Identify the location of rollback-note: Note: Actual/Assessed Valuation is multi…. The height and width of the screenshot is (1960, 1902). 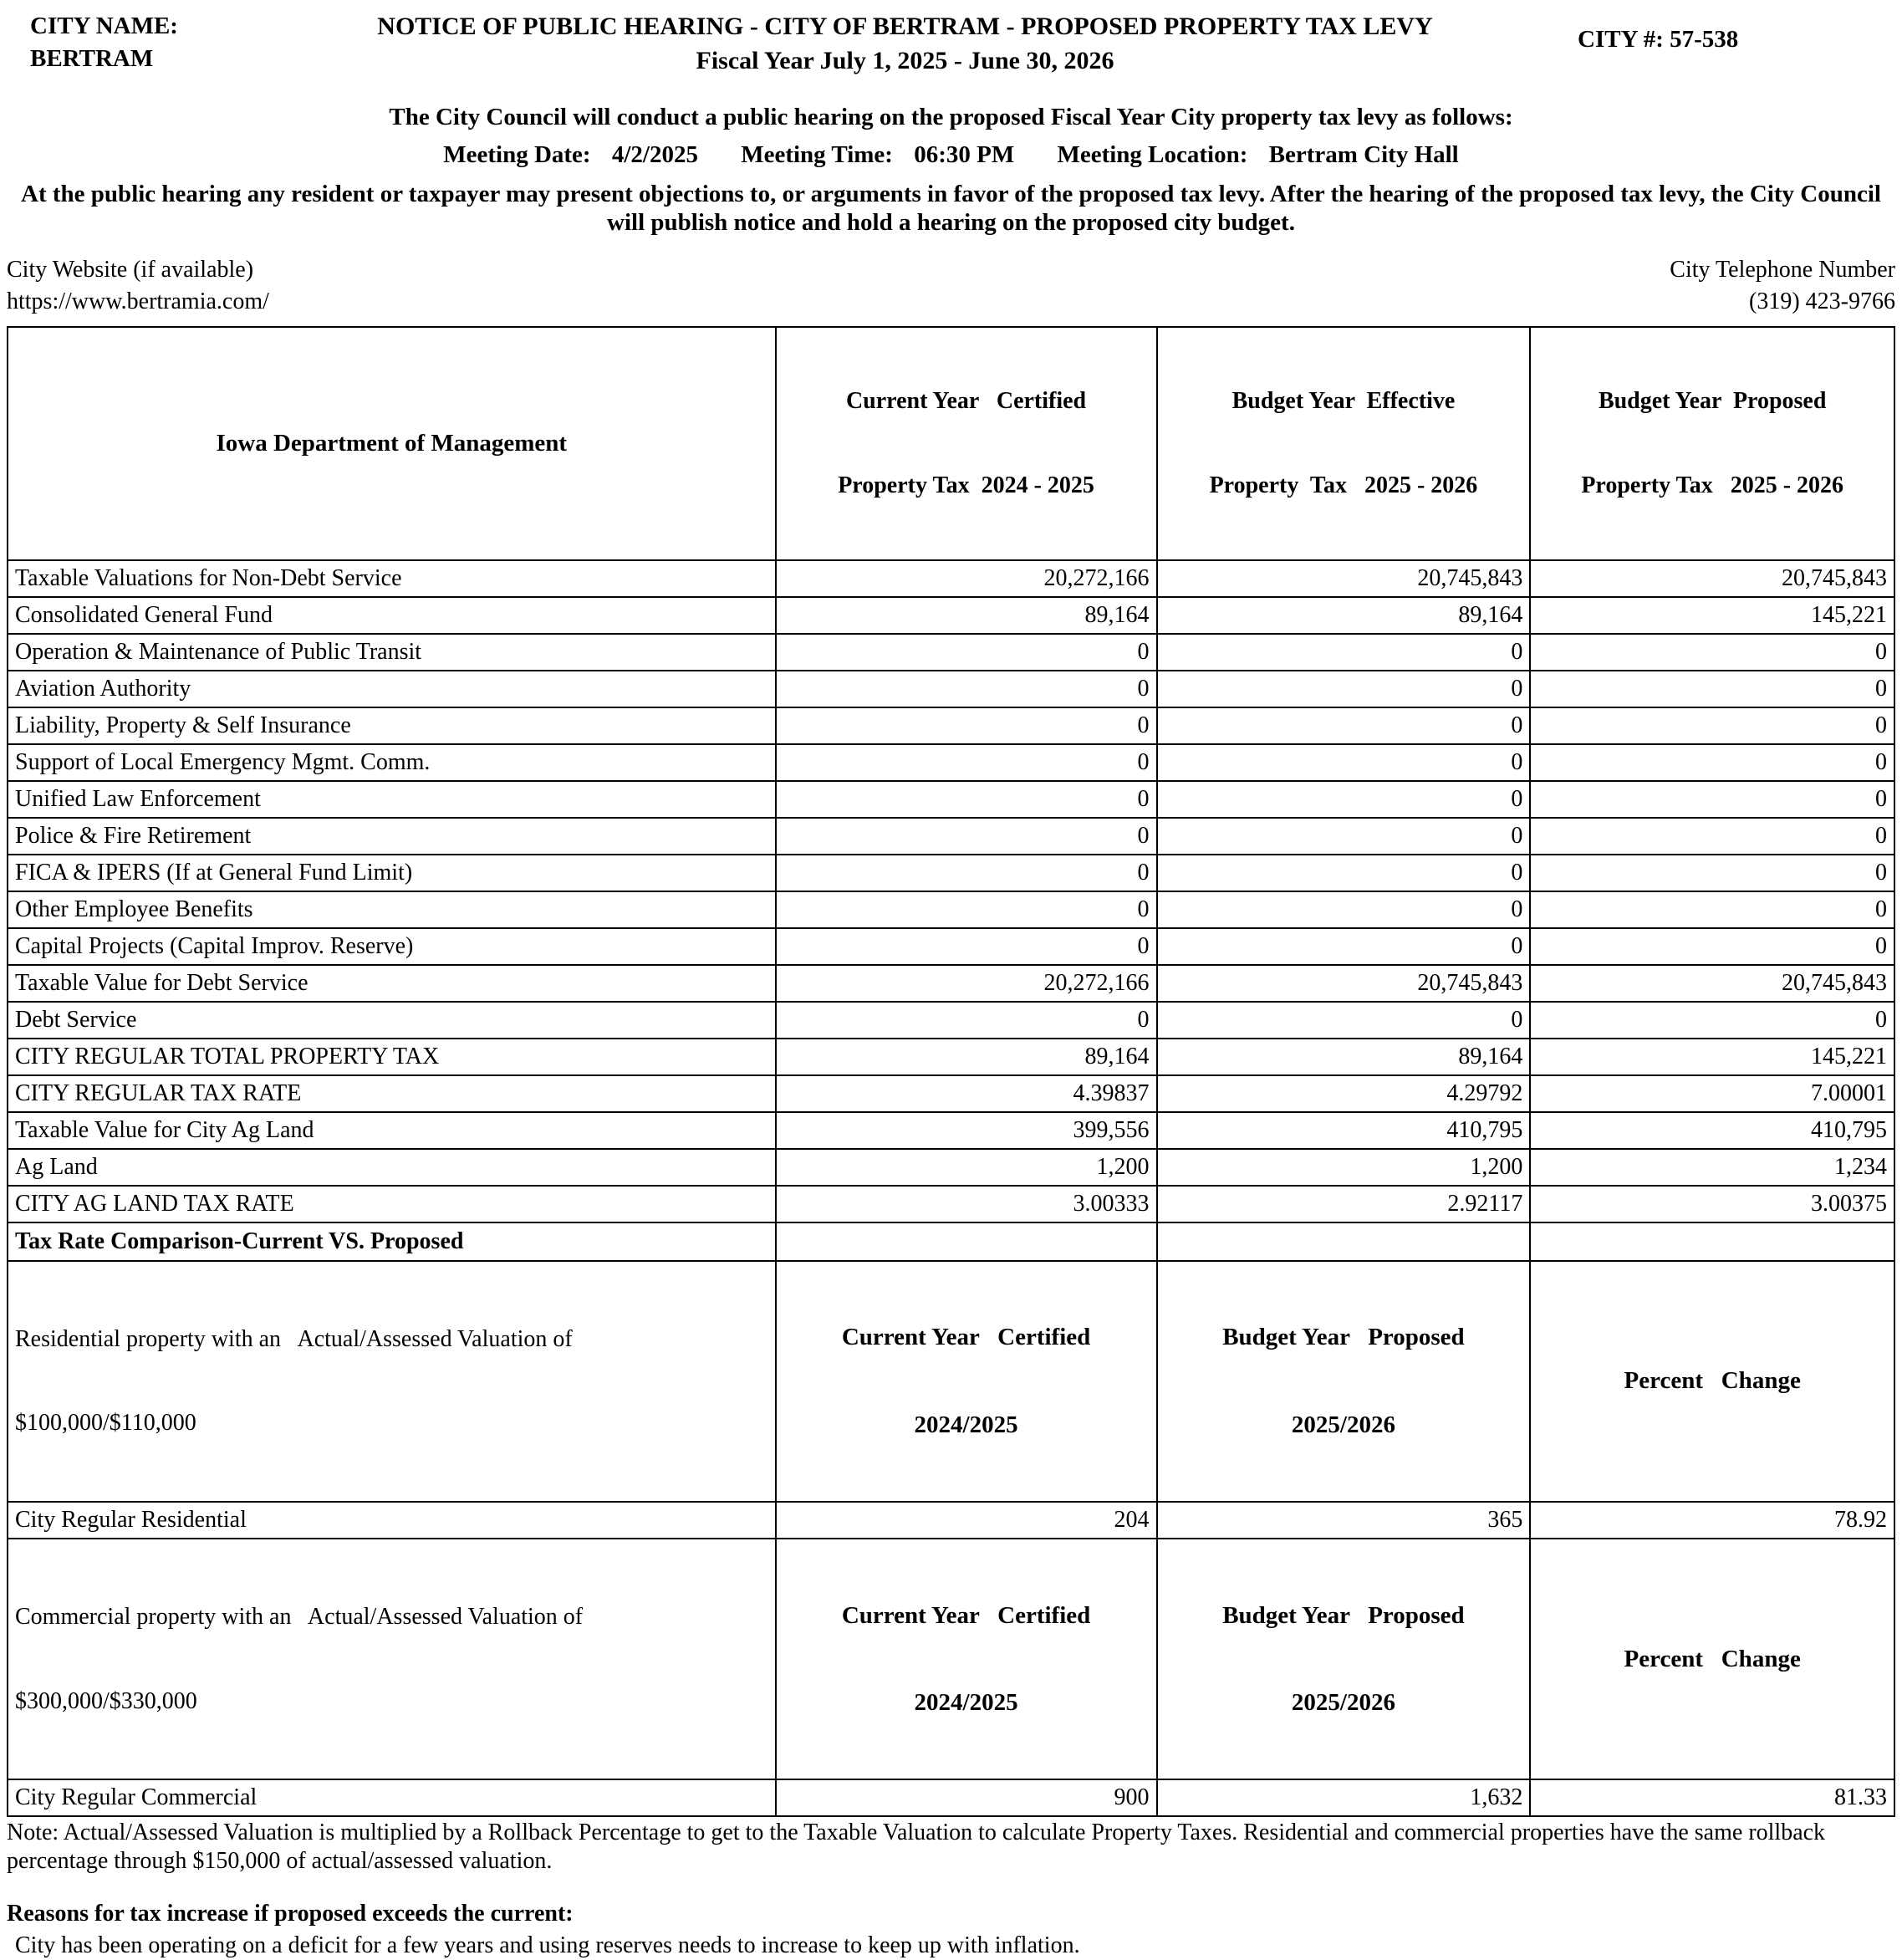
(916, 1847).